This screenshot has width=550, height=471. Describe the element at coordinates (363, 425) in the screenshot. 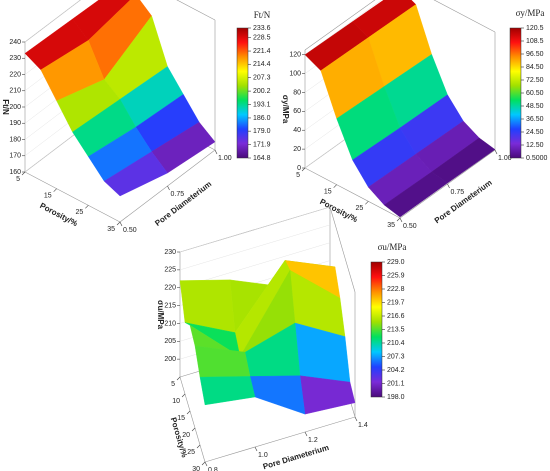

I see `y-tick-label: 1.4` at that location.